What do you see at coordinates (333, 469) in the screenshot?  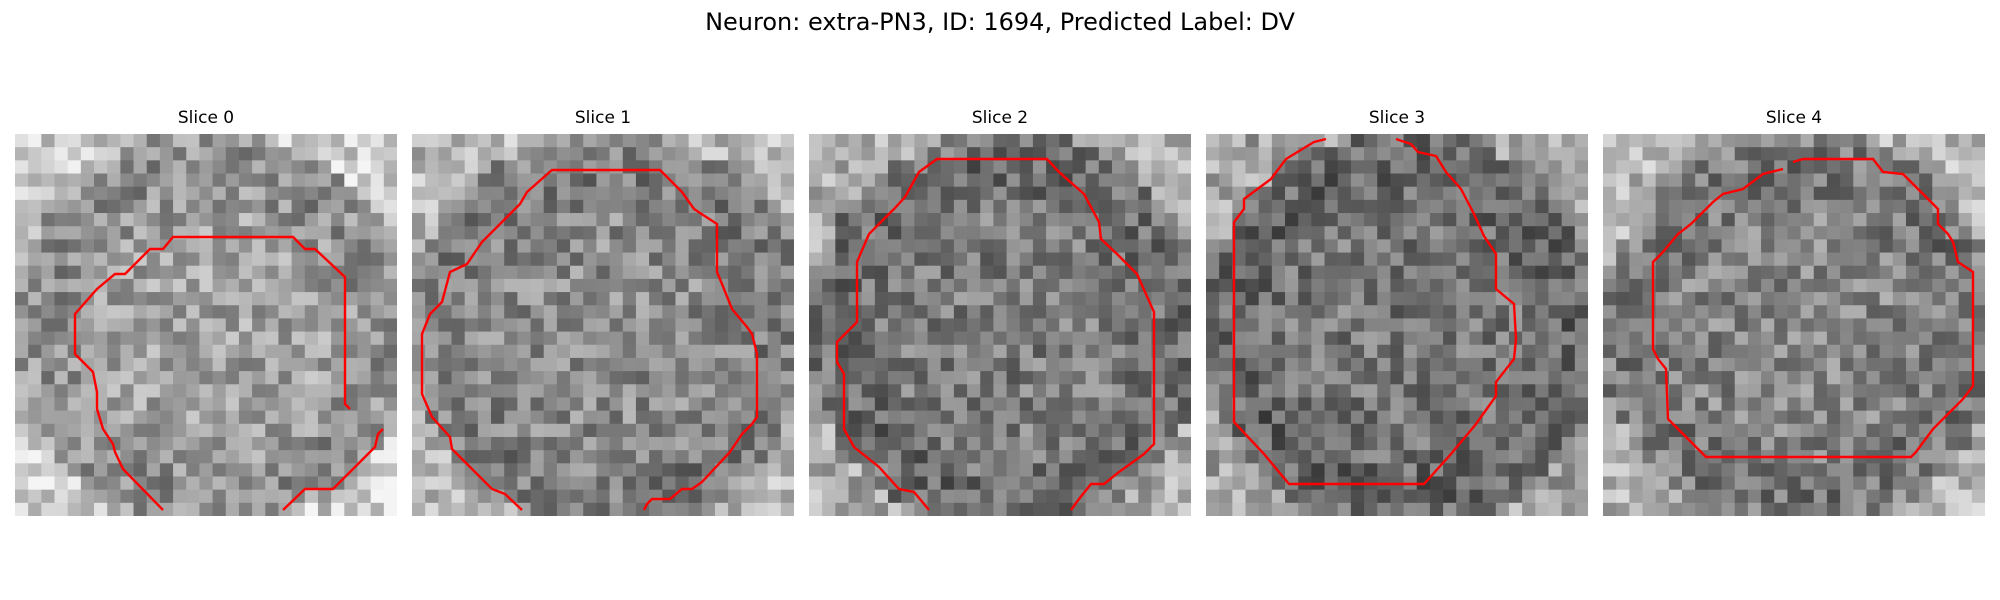 I see `contour-0b` at bounding box center [333, 469].